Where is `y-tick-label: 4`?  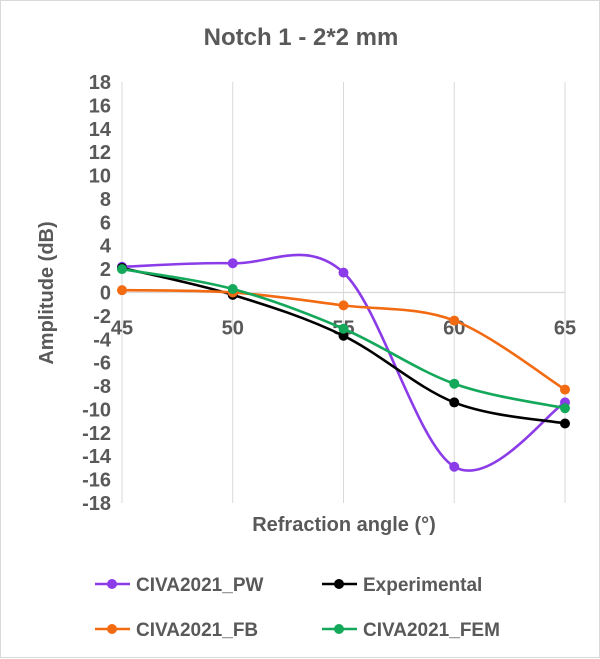 y-tick-label: 4 is located at coordinates (106, 247).